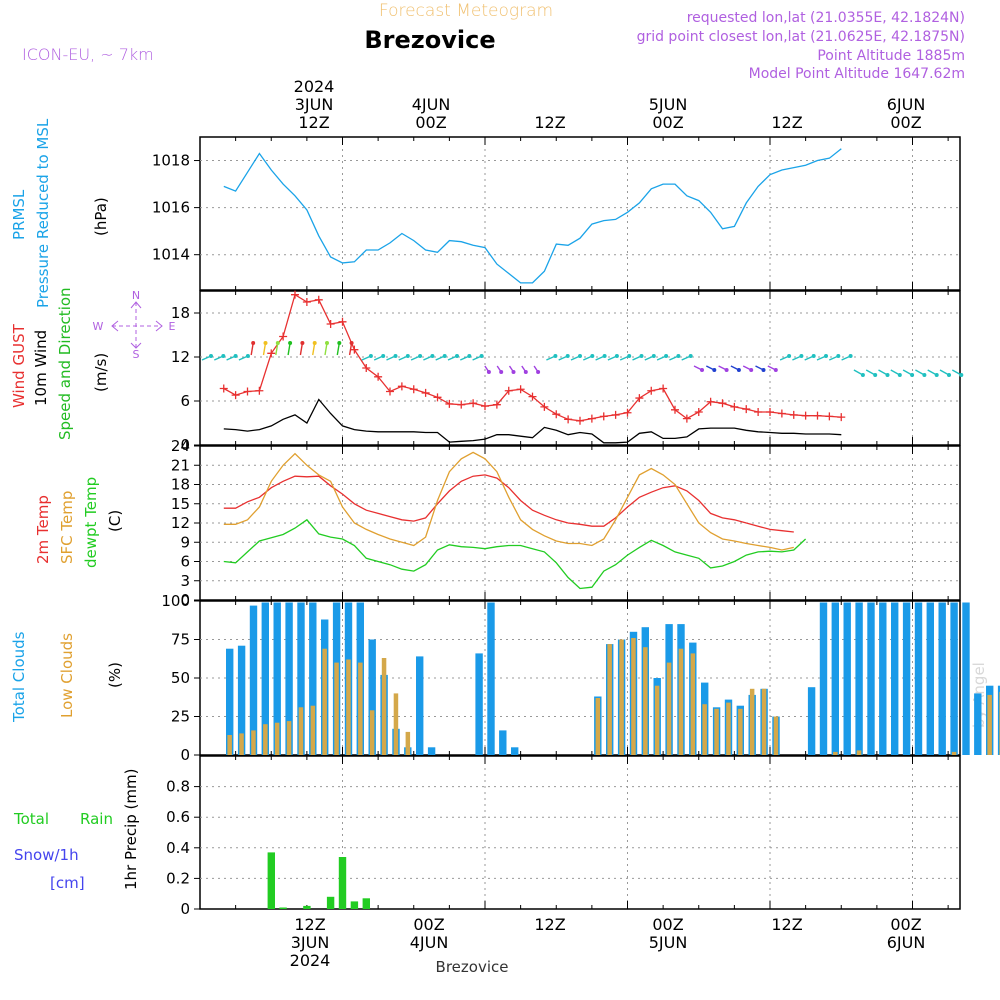 This screenshot has width=1000, height=1000. What do you see at coordinates (175, 601) in the screenshot?
I see `y-tick-label: 100` at bounding box center [175, 601].